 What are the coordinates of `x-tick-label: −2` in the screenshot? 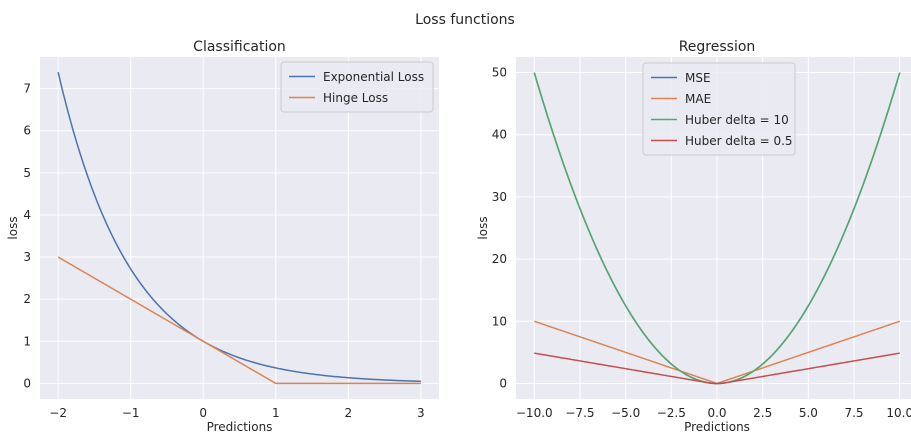 It's located at (58, 413).